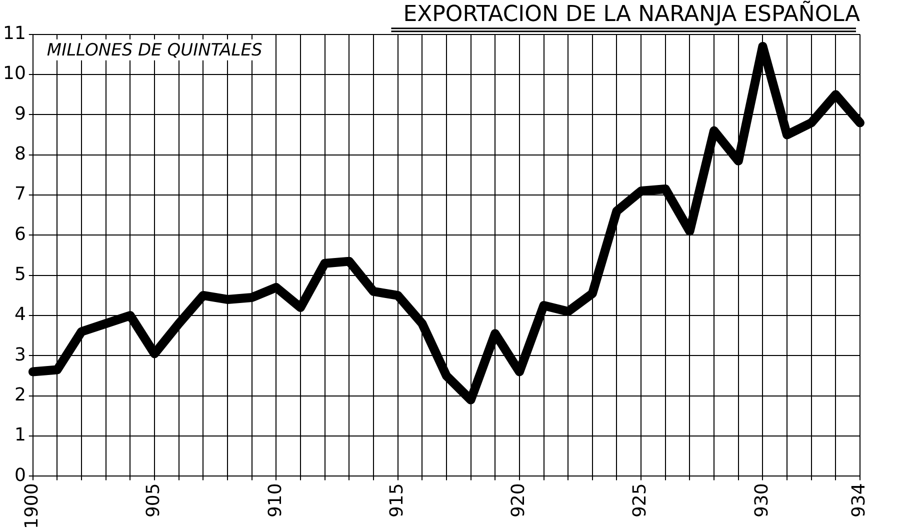  I want to click on y-tick-label: 4, so click(20, 315).